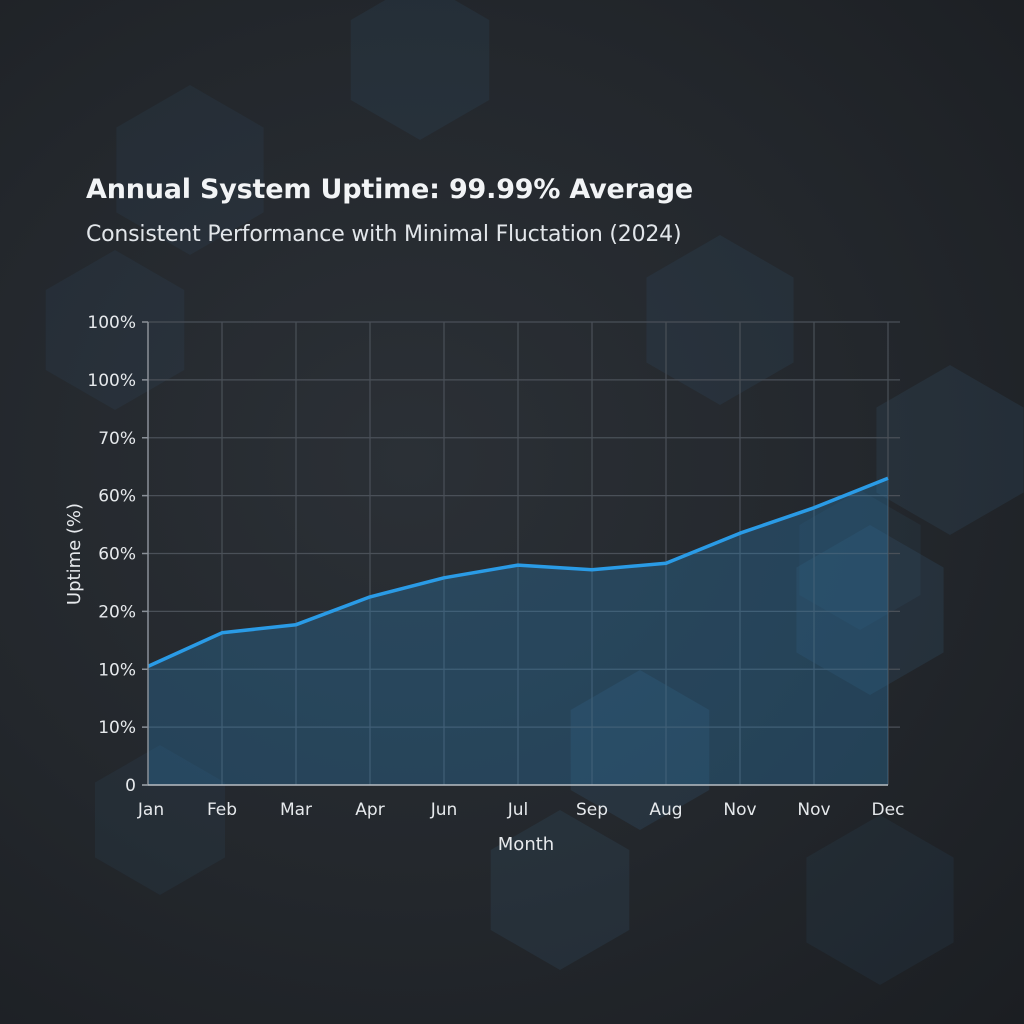 The image size is (1024, 1024). I want to click on x-tick-label: Jun, so click(444, 810).